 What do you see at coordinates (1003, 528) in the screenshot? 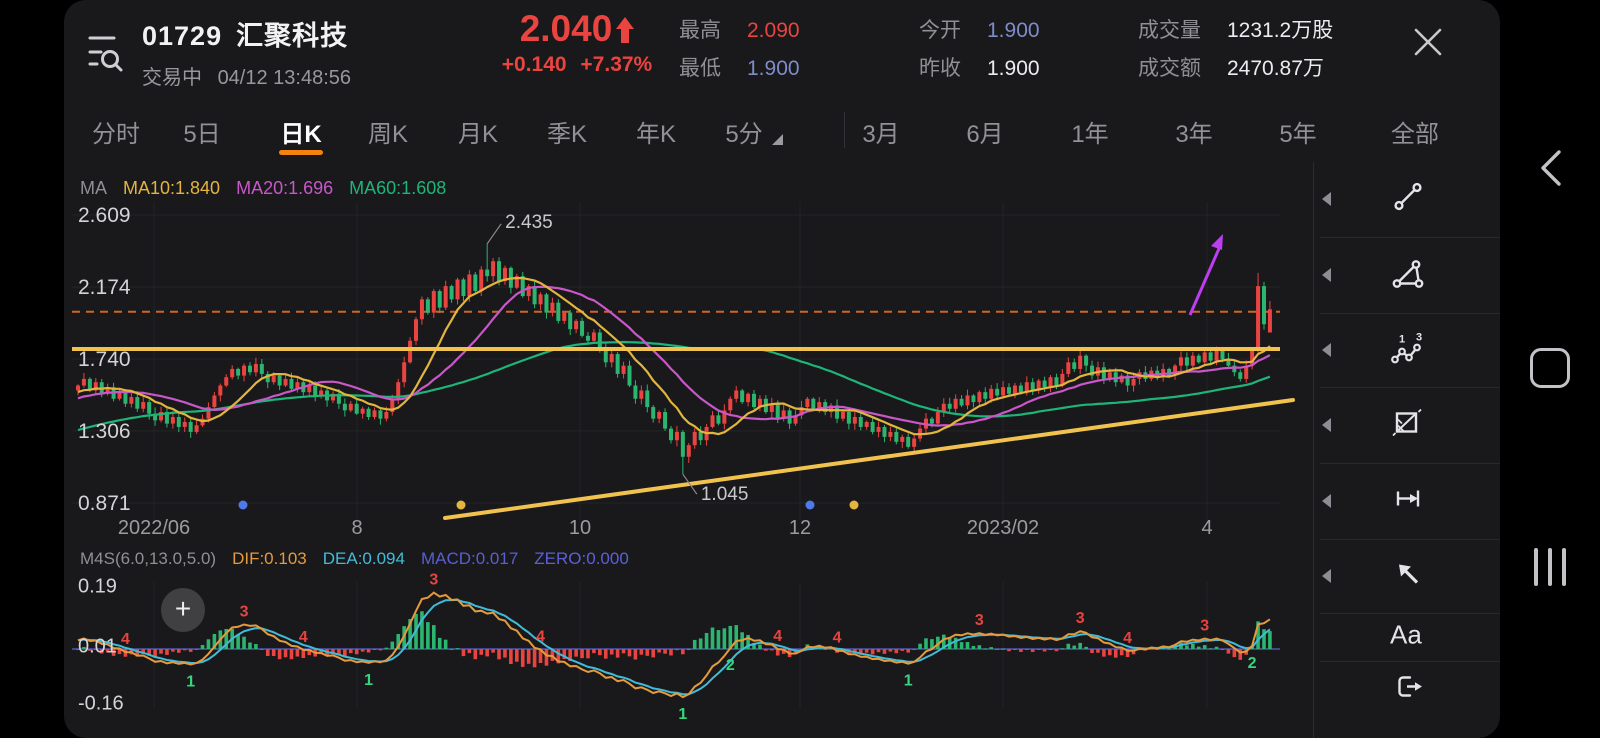
I see `x-axis-label: 2023/02` at bounding box center [1003, 528].